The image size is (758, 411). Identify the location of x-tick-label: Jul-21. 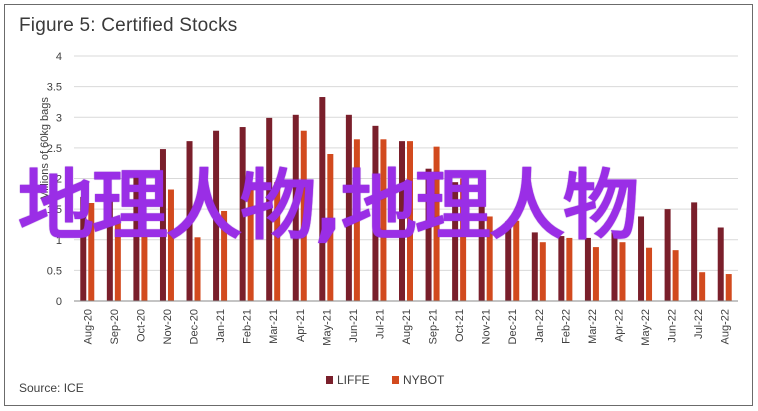
(380, 324).